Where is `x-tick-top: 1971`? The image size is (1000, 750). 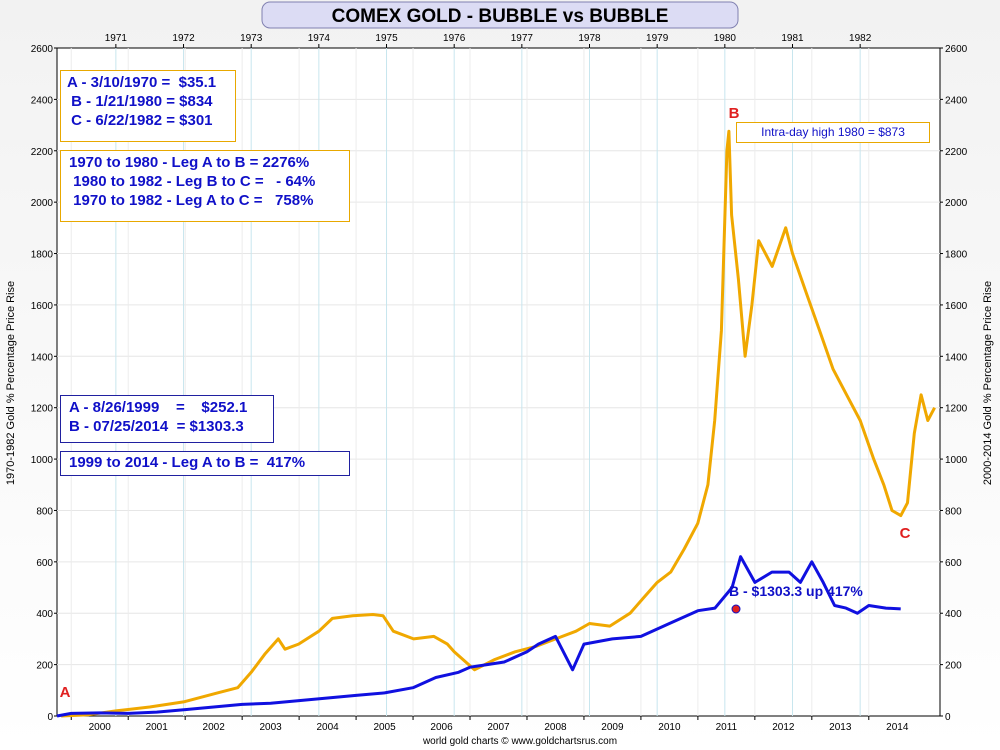 x-tick-top: 1971 is located at coordinates (116, 38).